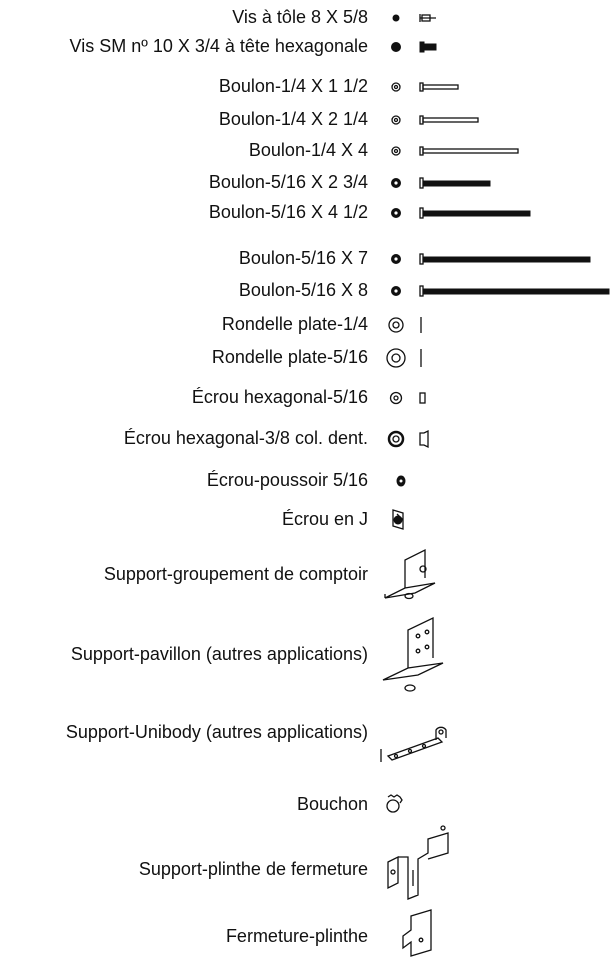  Describe the element at coordinates (288, 212) in the screenshot. I see `part-label: Boulon-5/16 X 4 1/2` at that location.